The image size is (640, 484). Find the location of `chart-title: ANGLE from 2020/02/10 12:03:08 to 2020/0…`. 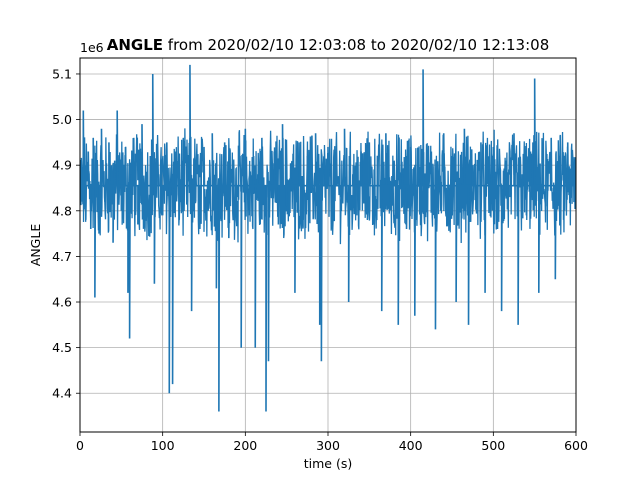

chart-title: ANGLE from 2020/02/10 12:03:08 to 2020/0… is located at coordinates (328, 45).